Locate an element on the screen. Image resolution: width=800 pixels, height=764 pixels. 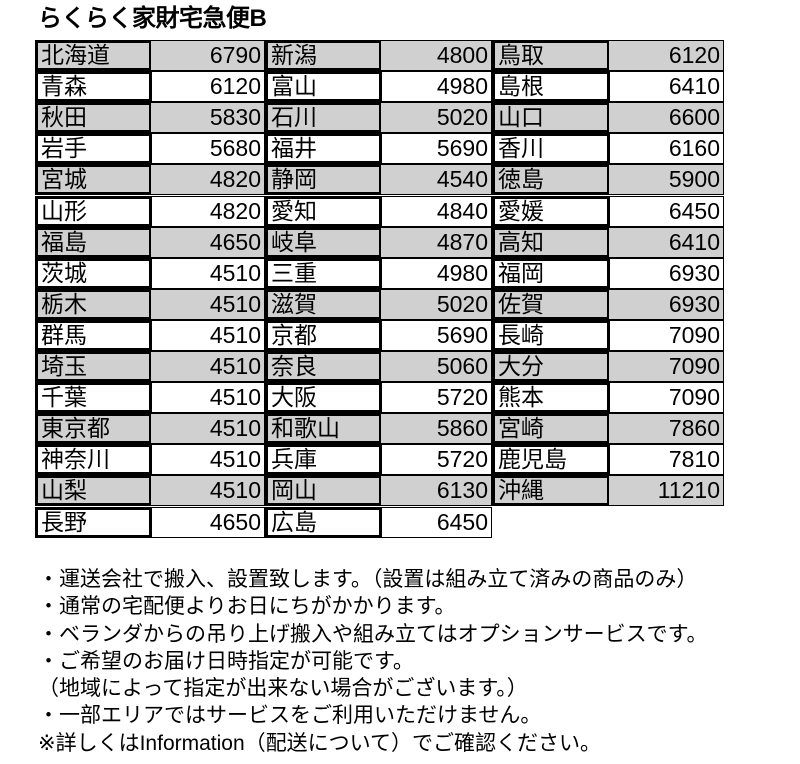
shipping-price: 4540 is located at coordinates (436, 180).